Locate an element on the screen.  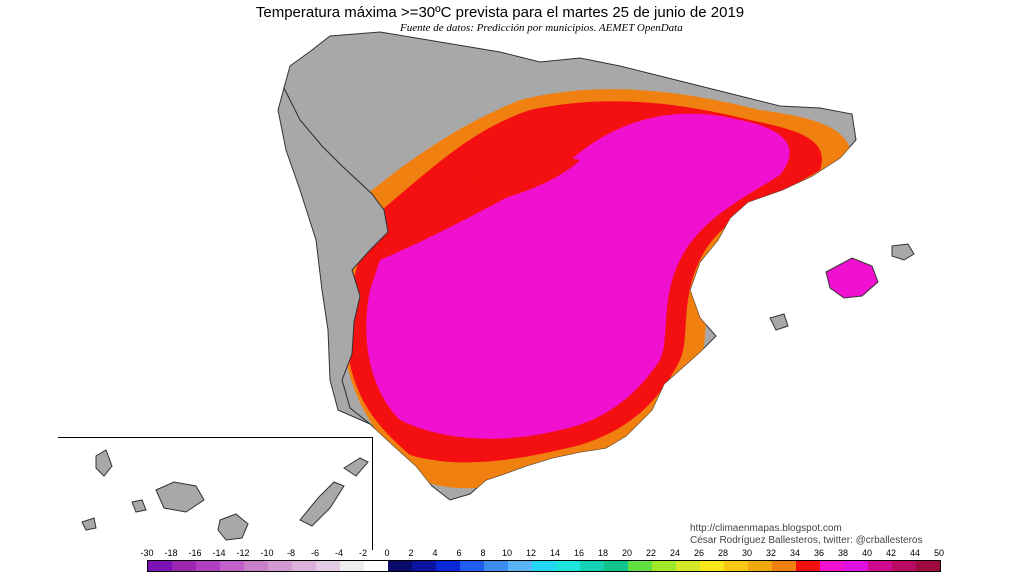
la-gomera is located at coordinates (139, 506).